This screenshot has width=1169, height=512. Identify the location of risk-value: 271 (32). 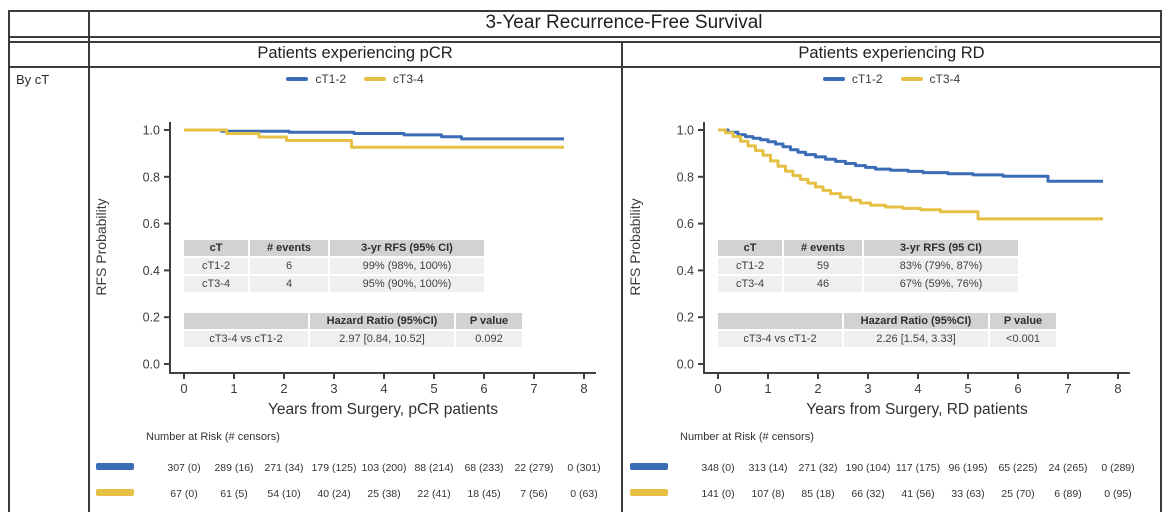
(818, 468).